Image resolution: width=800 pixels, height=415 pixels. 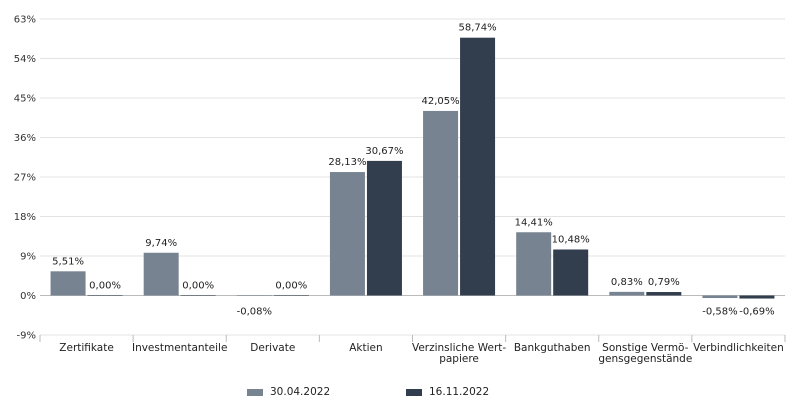 What do you see at coordinates (25, 138) in the screenshot?
I see `y-tick-label: 36%` at bounding box center [25, 138].